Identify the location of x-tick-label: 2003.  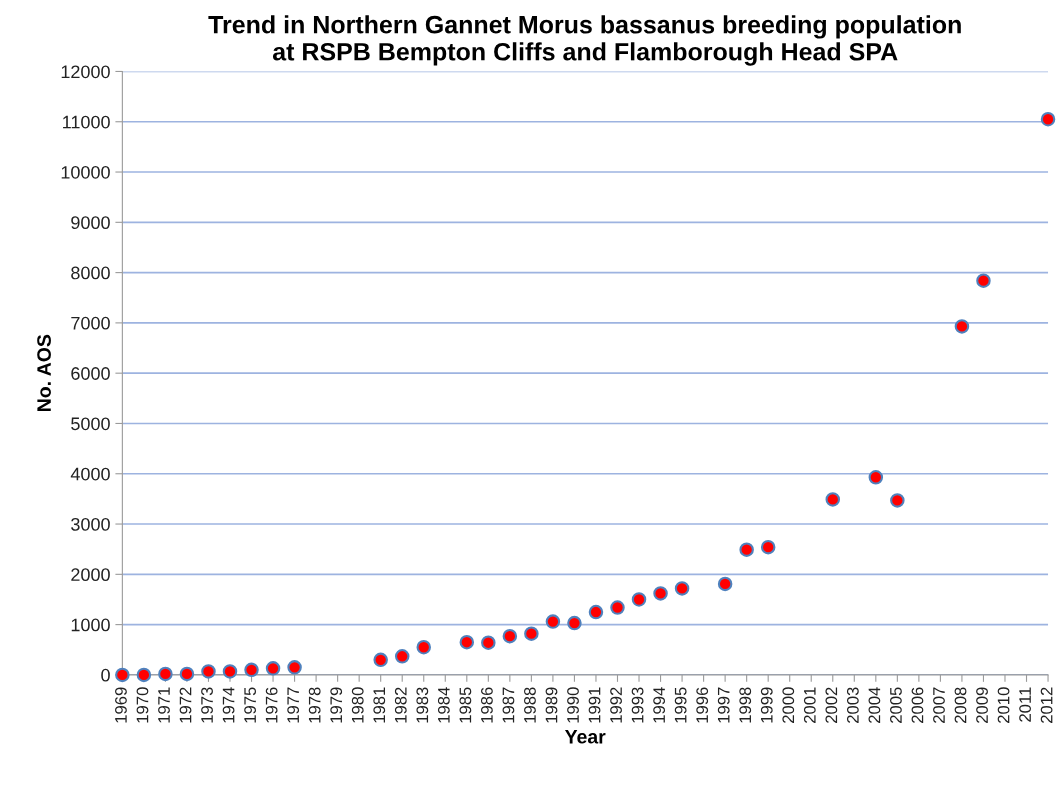
(852, 705).